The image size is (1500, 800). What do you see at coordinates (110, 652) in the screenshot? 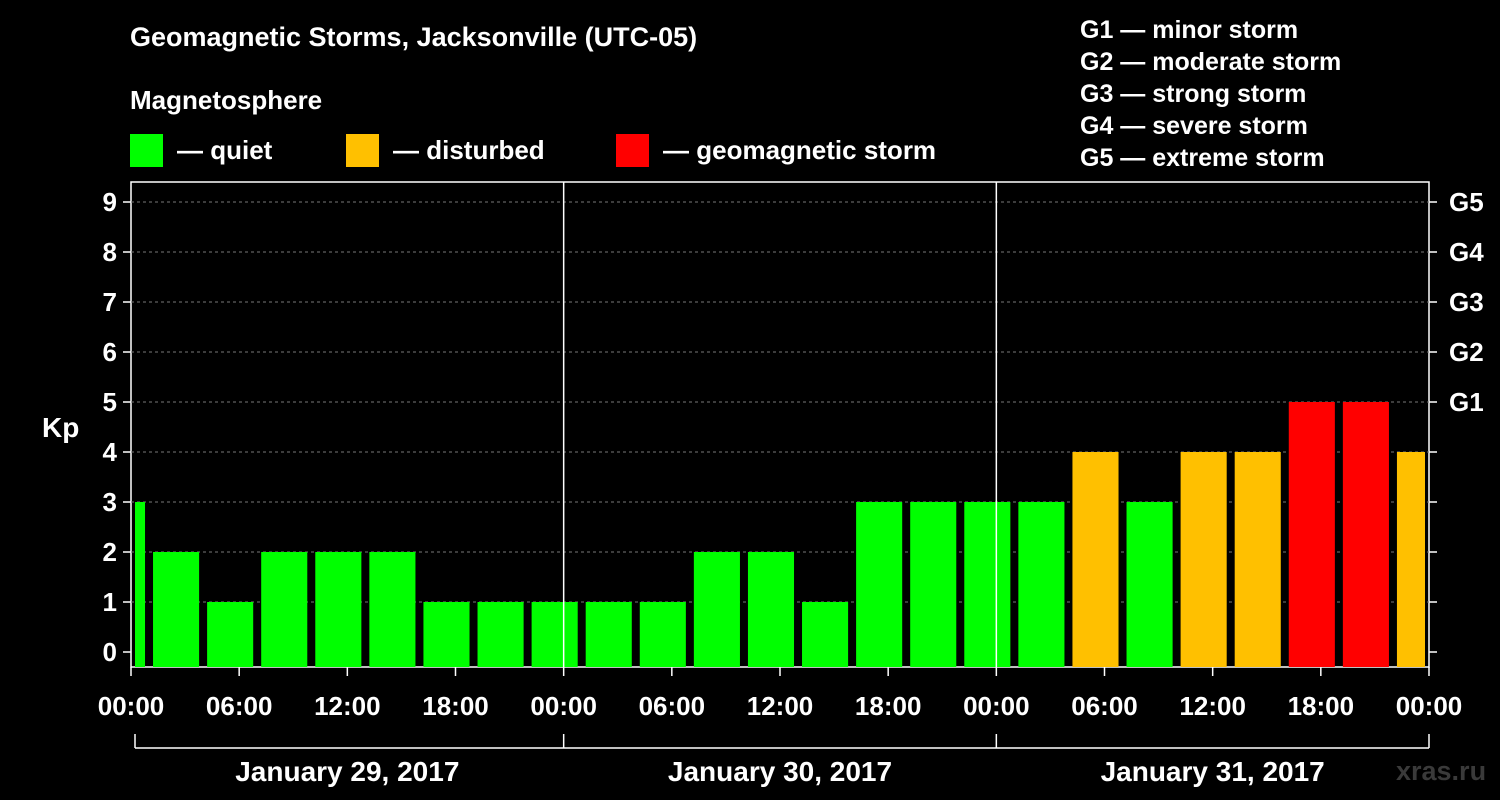
I see `y-tick-label: 0` at bounding box center [110, 652].